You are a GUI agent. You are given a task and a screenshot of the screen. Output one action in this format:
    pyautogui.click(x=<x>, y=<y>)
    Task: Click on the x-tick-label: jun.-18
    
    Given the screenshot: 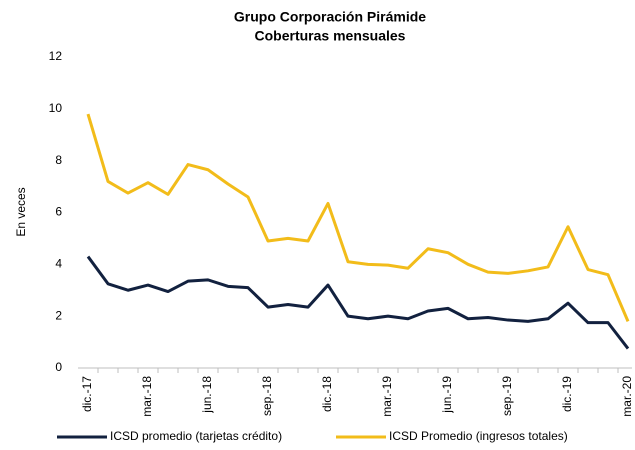 What is the action you would take?
    pyautogui.click(x=207, y=395)
    